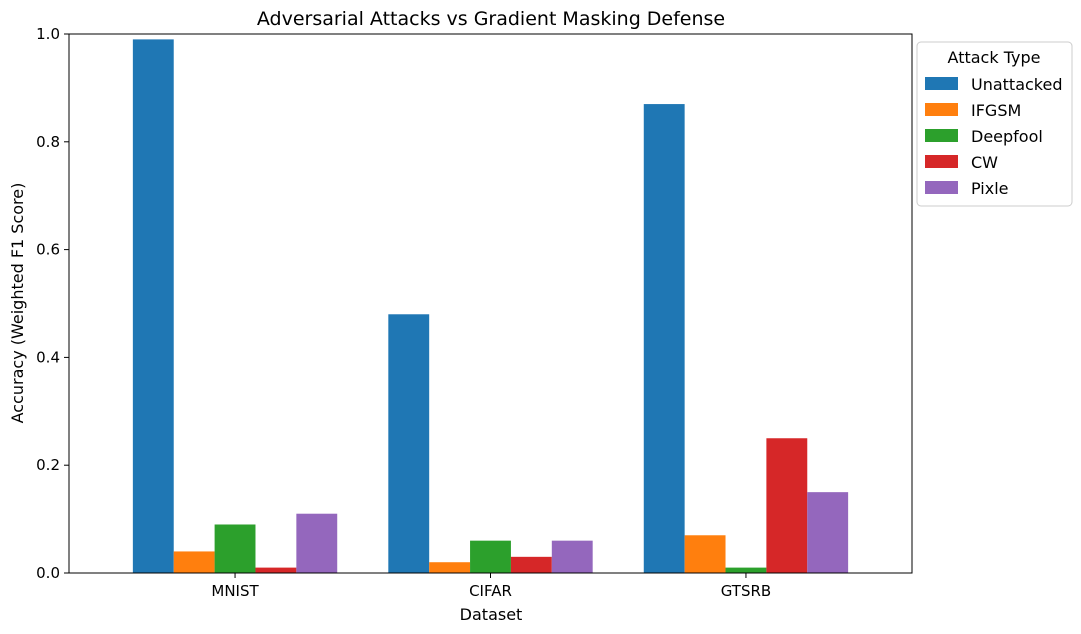  I want to click on bar-deepfool-cifar, so click(490, 556).